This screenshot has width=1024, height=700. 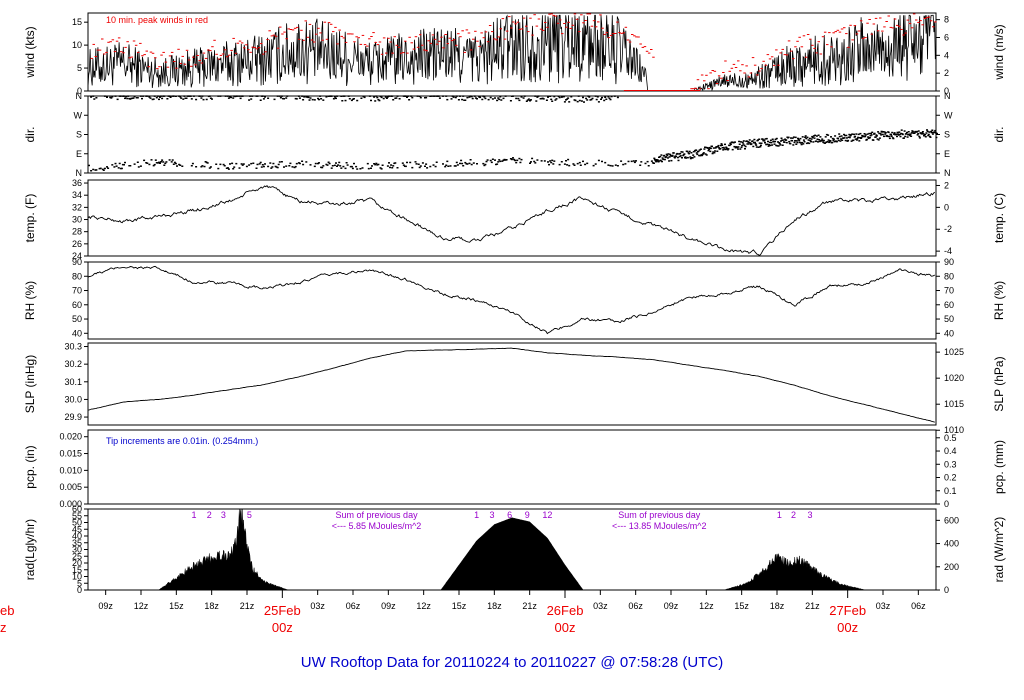 I want to click on x-tick-label: 06z, so click(x=353, y=606).